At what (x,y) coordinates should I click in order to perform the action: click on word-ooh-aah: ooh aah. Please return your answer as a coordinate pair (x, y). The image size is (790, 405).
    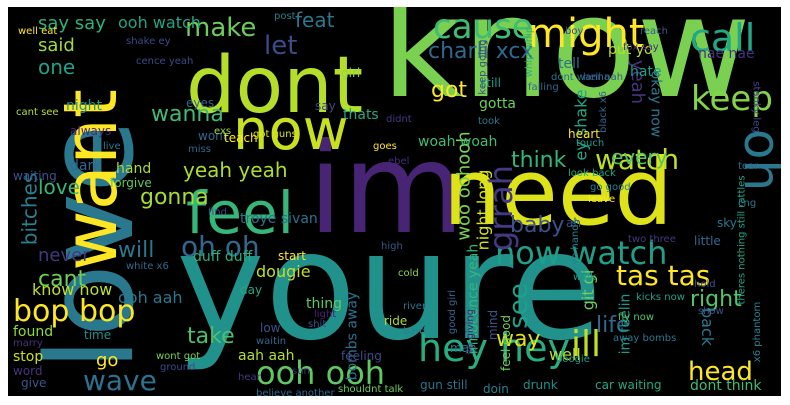
    Looking at the image, I should click on (150, 297).